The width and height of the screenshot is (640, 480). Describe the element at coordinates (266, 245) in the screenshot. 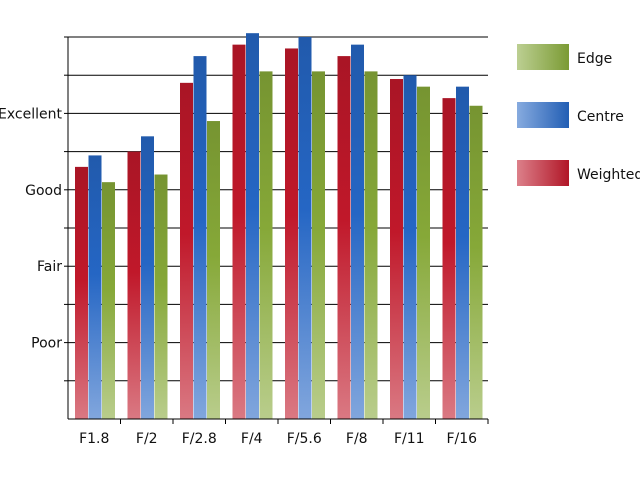

I see `bar-edge-f4` at that location.